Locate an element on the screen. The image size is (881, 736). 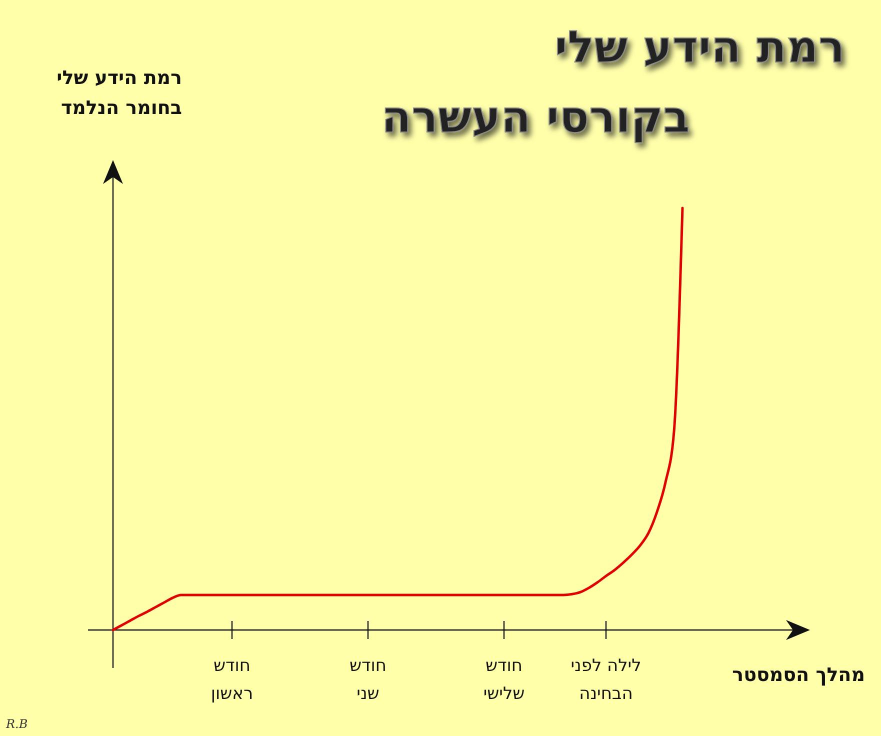
y-axis-title: רמת הידע שלי בחומר הנלמד is located at coordinates (119, 93).